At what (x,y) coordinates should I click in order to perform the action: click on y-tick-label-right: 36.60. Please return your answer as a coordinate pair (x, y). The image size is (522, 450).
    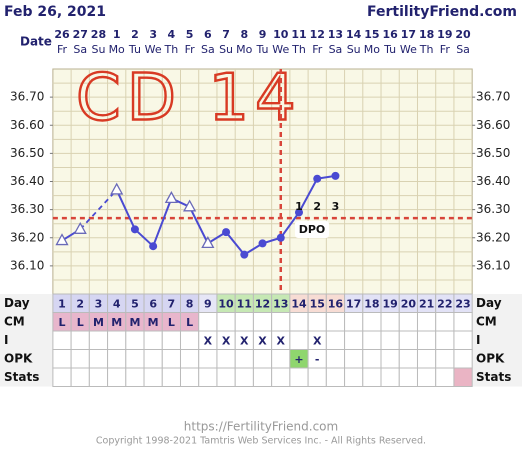
    Looking at the image, I should click on (493, 125).